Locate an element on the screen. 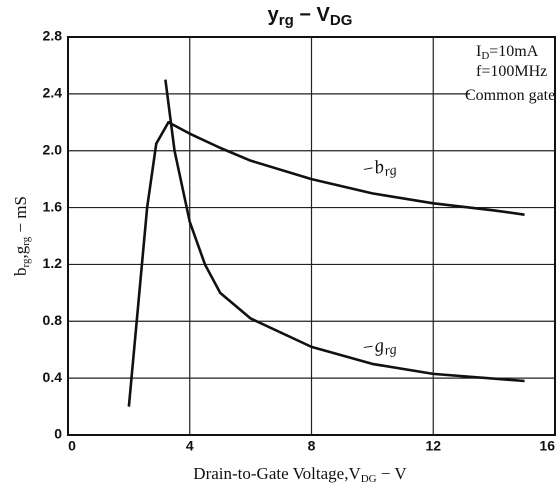 The height and width of the screenshot is (495, 560). y-tick-label: 2.4 is located at coordinates (53, 93).